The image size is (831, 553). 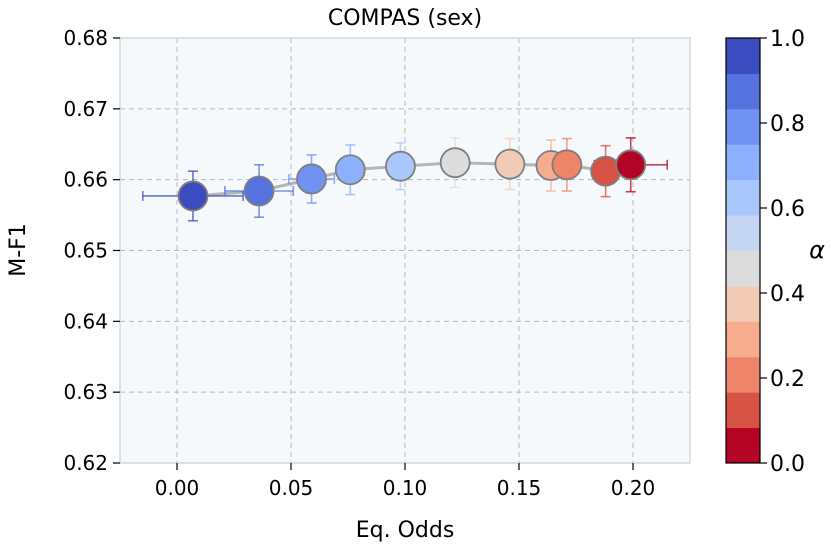 What do you see at coordinates (787, 464) in the screenshot?
I see `colorbar-tick-label: 0.0` at bounding box center [787, 464].